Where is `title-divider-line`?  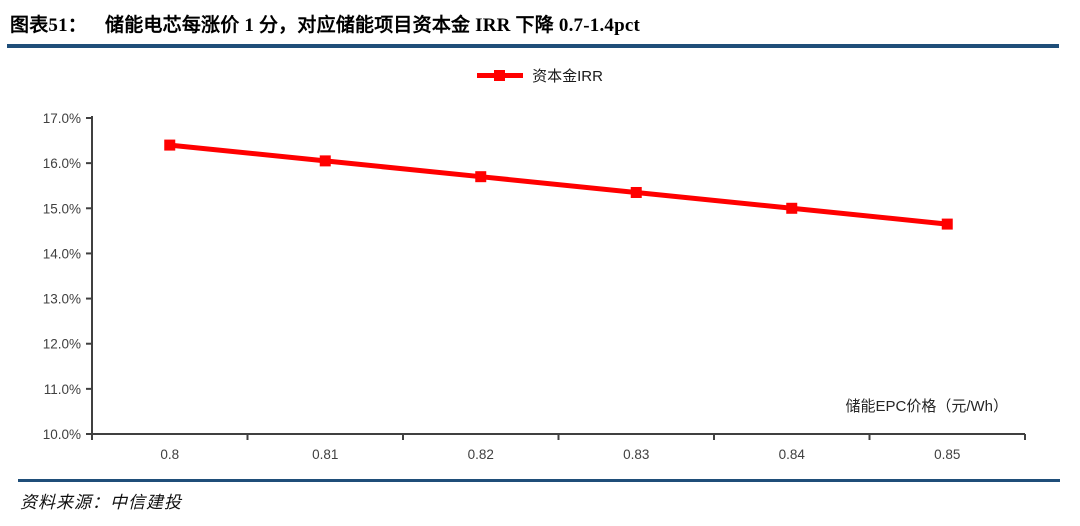
title-divider-line is located at coordinates (533, 46).